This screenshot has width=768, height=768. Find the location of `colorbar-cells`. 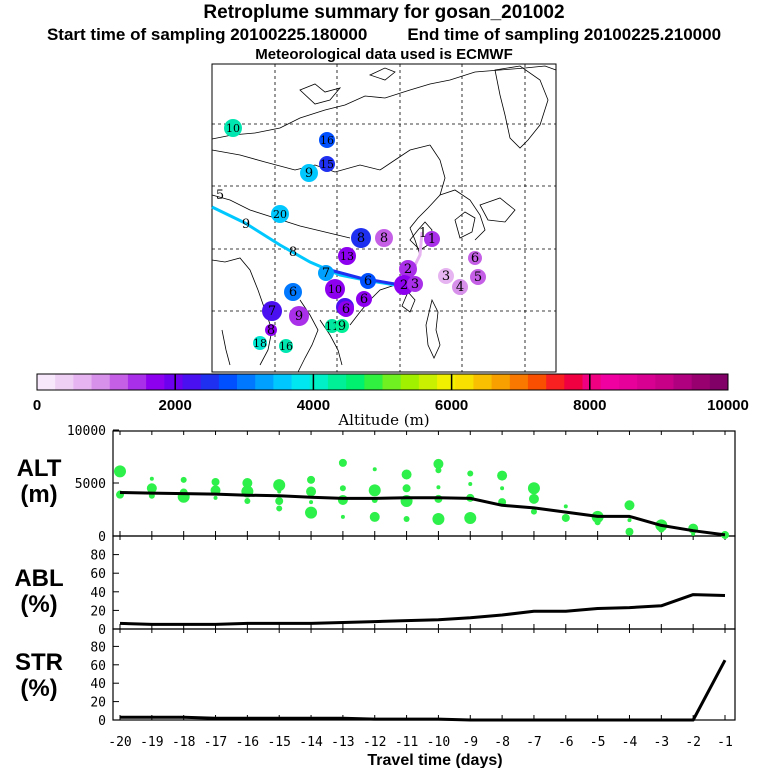

colorbar-cells is located at coordinates (383, 382).